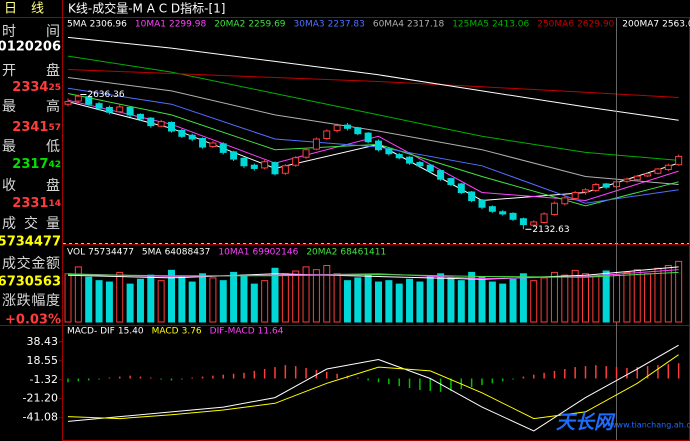  I want to click on legend-name: 10MA1, so click(150, 25).